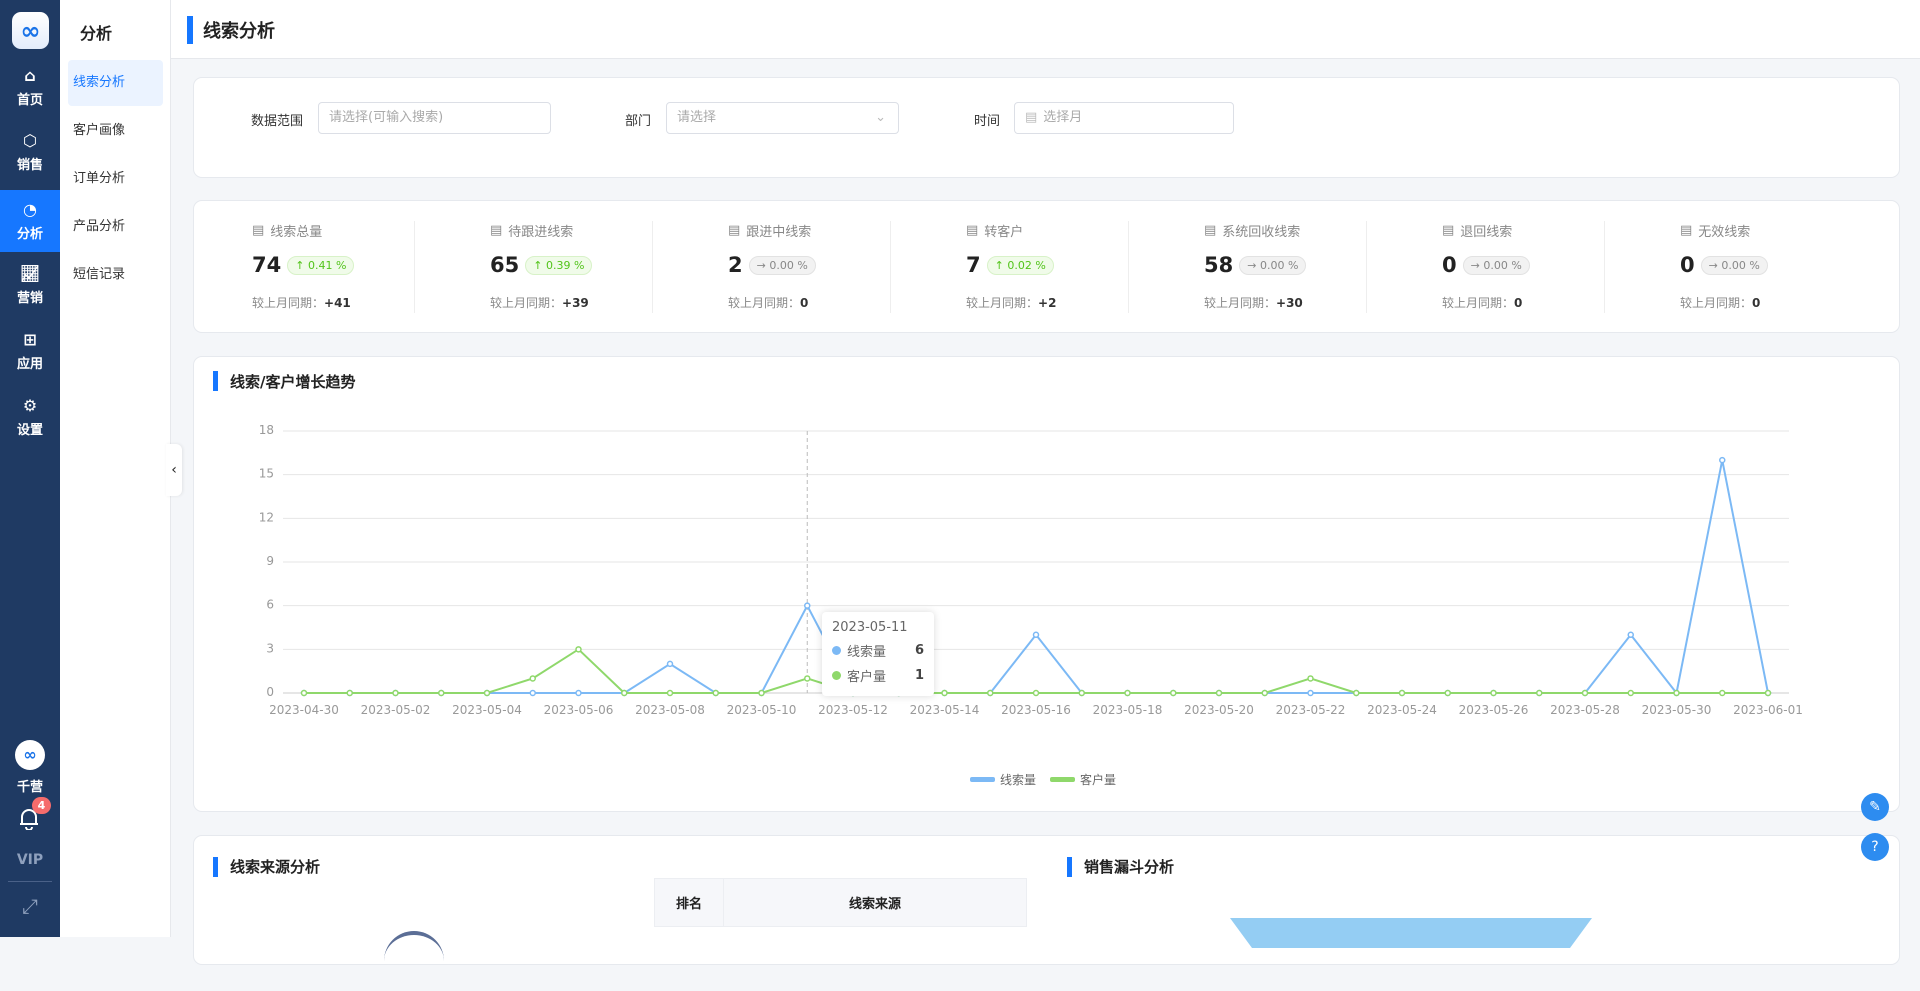 The width and height of the screenshot is (1920, 991). Describe the element at coordinates (919, 650) in the screenshot. I see `tooltip-value: 6` at that location.